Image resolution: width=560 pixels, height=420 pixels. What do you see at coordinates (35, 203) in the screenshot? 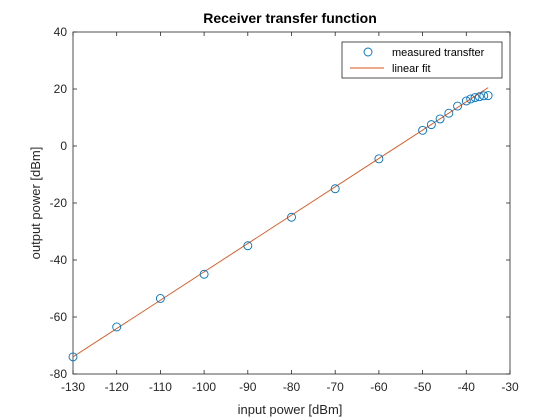
I see `y-axis-label: output power [dBm]` at bounding box center [35, 203].